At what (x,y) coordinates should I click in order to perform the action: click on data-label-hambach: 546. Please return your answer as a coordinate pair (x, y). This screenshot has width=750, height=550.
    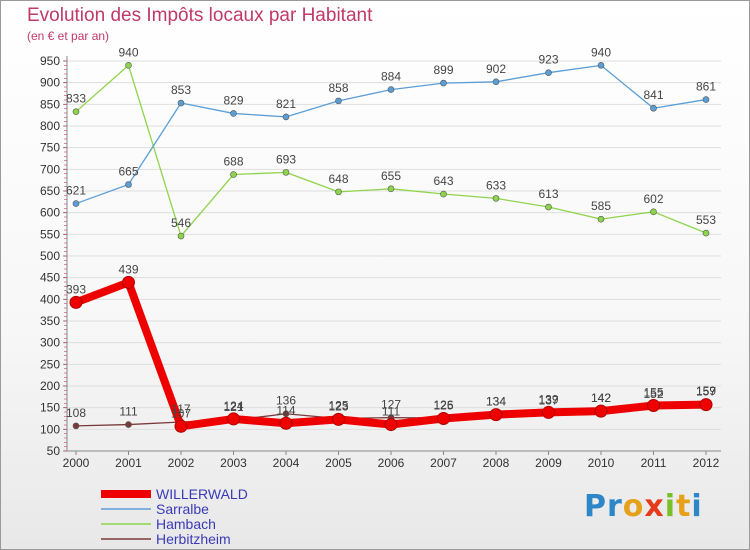
    Looking at the image, I should click on (181, 223).